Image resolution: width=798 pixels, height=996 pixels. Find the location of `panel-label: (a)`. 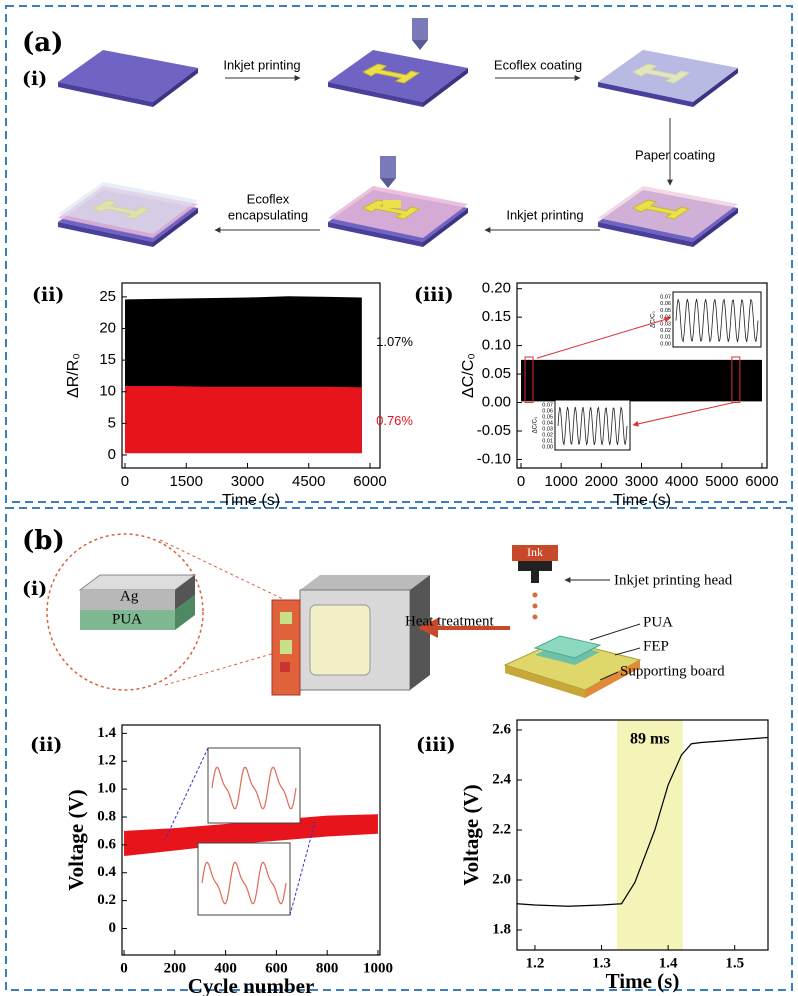

panel-label: (a) is located at coordinates (42, 43).